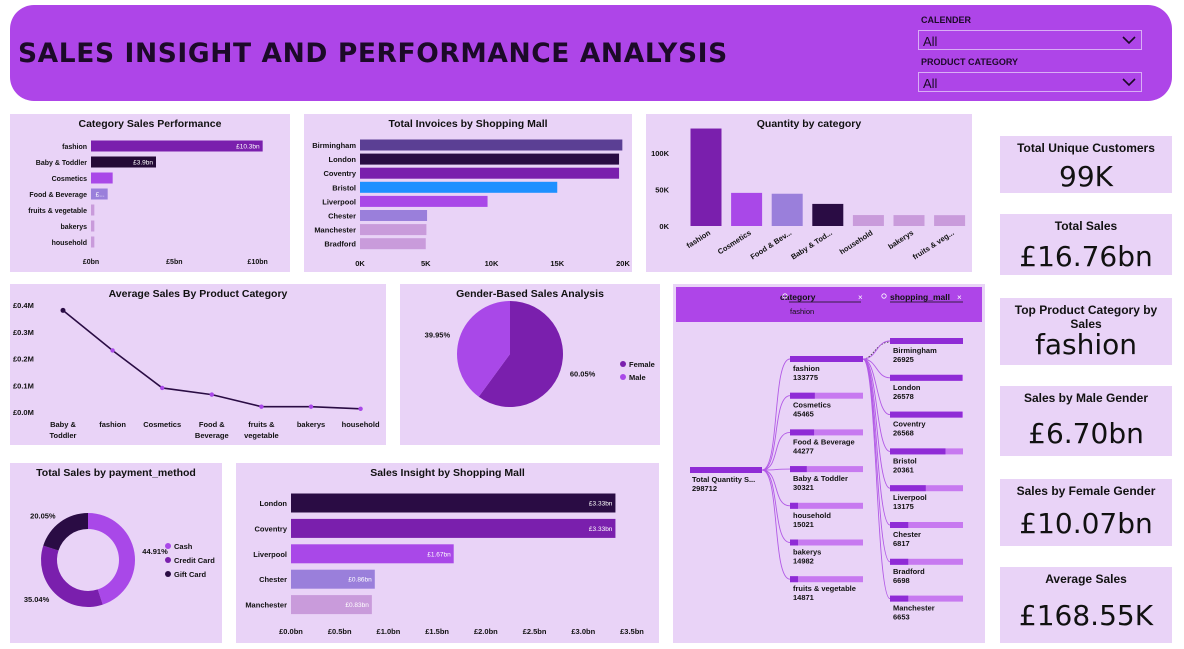 Image resolution: width=1184 pixels, height=649 pixels. Describe the element at coordinates (437, 631) in the screenshot. I see `x-tick-label: £1.5bn` at that location.